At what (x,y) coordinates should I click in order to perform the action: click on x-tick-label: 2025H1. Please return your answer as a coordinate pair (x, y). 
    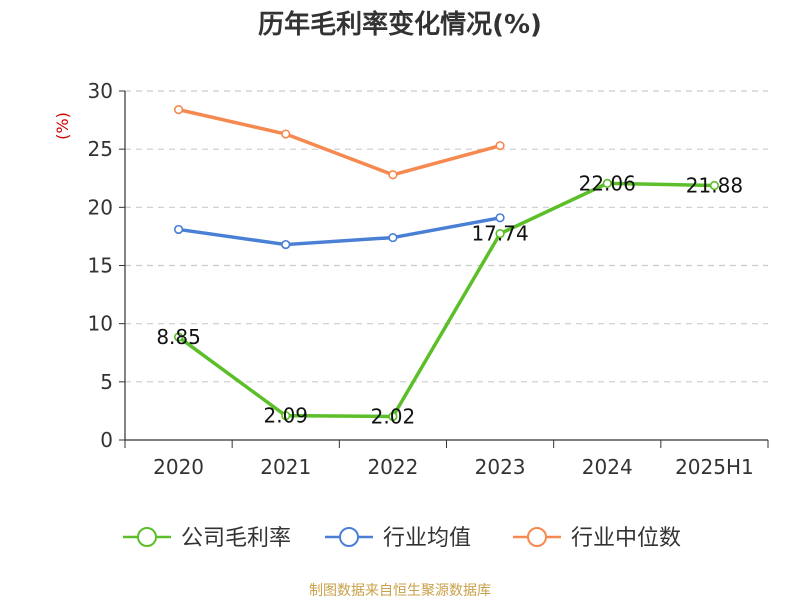
    Looking at the image, I should click on (714, 467).